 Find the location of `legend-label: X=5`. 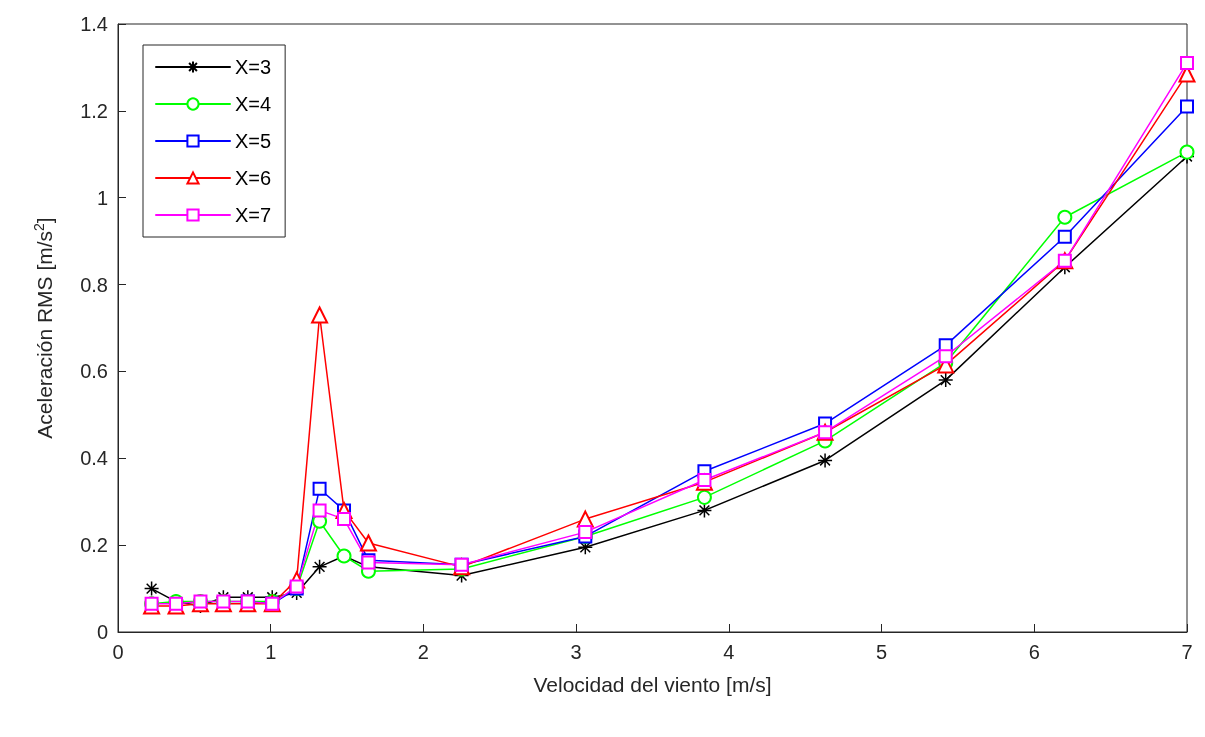

legend-label: X=5 is located at coordinates (253, 141).